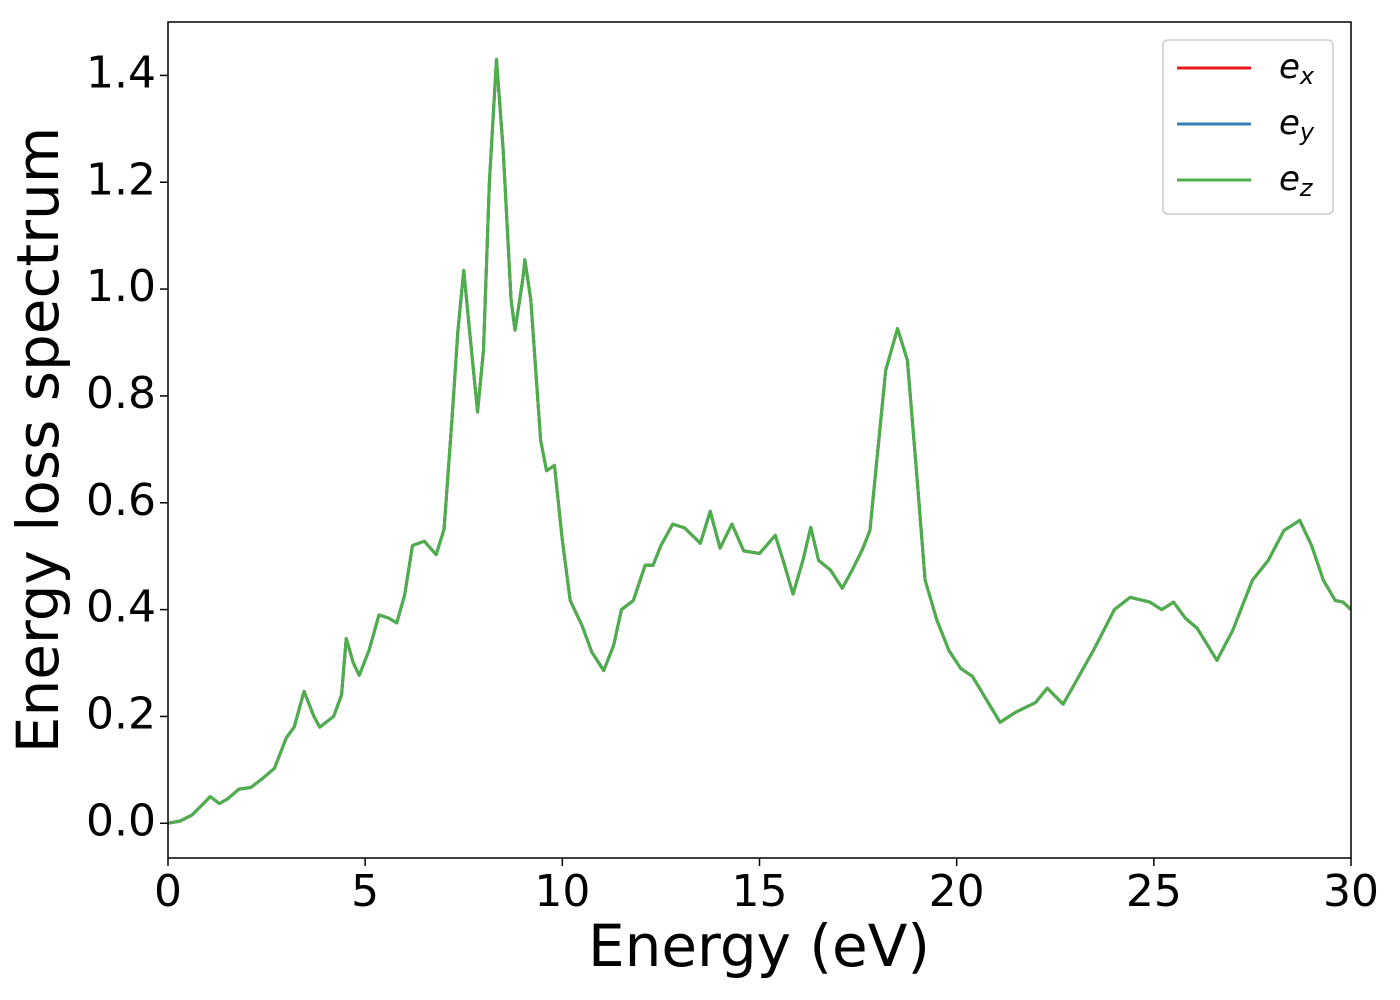 This screenshot has width=1400, height=1000. I want to click on y-tick-label: 0.8, so click(121, 393).